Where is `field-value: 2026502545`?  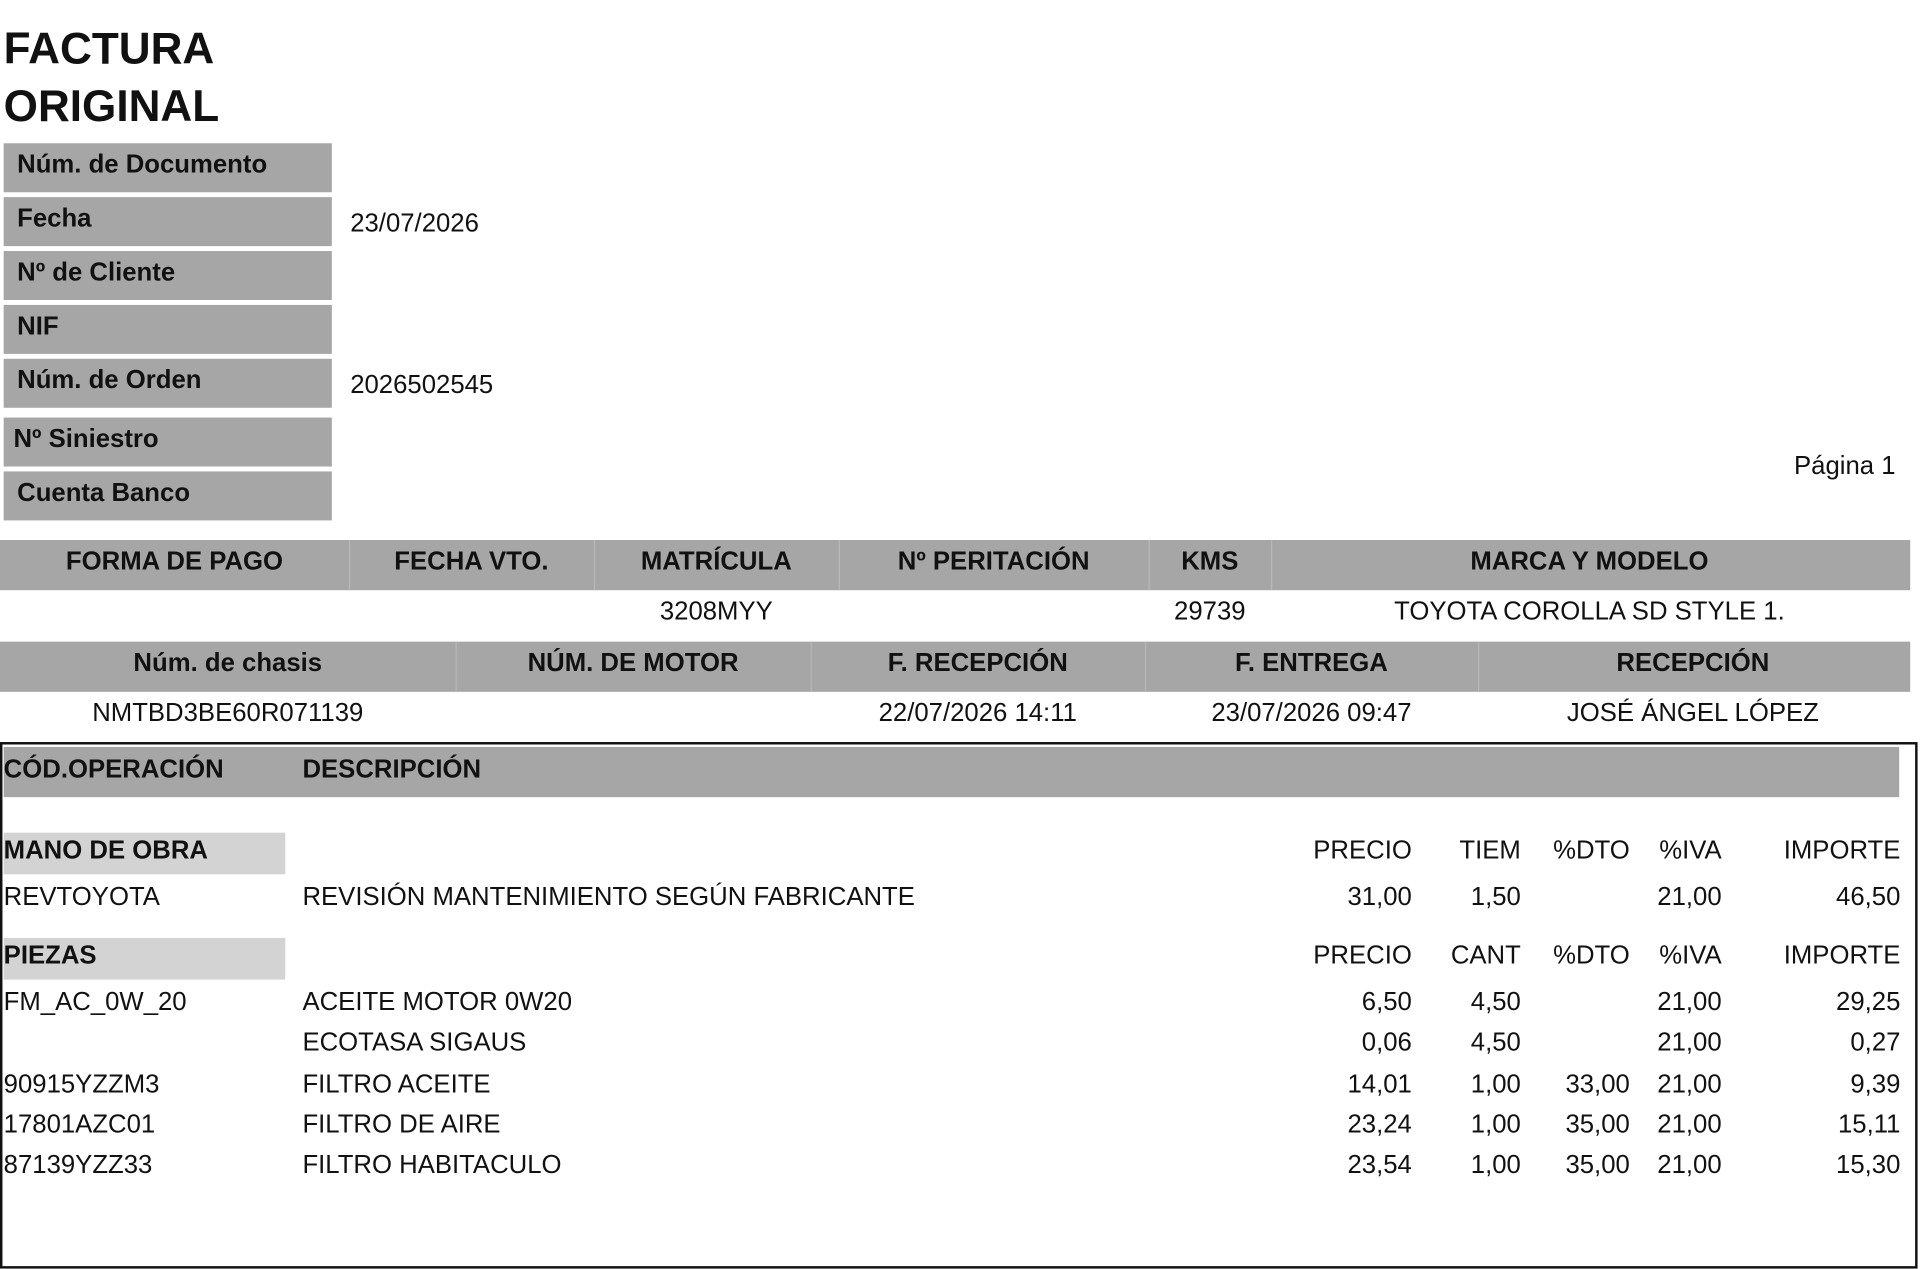 field-value: 2026502545 is located at coordinates (422, 385).